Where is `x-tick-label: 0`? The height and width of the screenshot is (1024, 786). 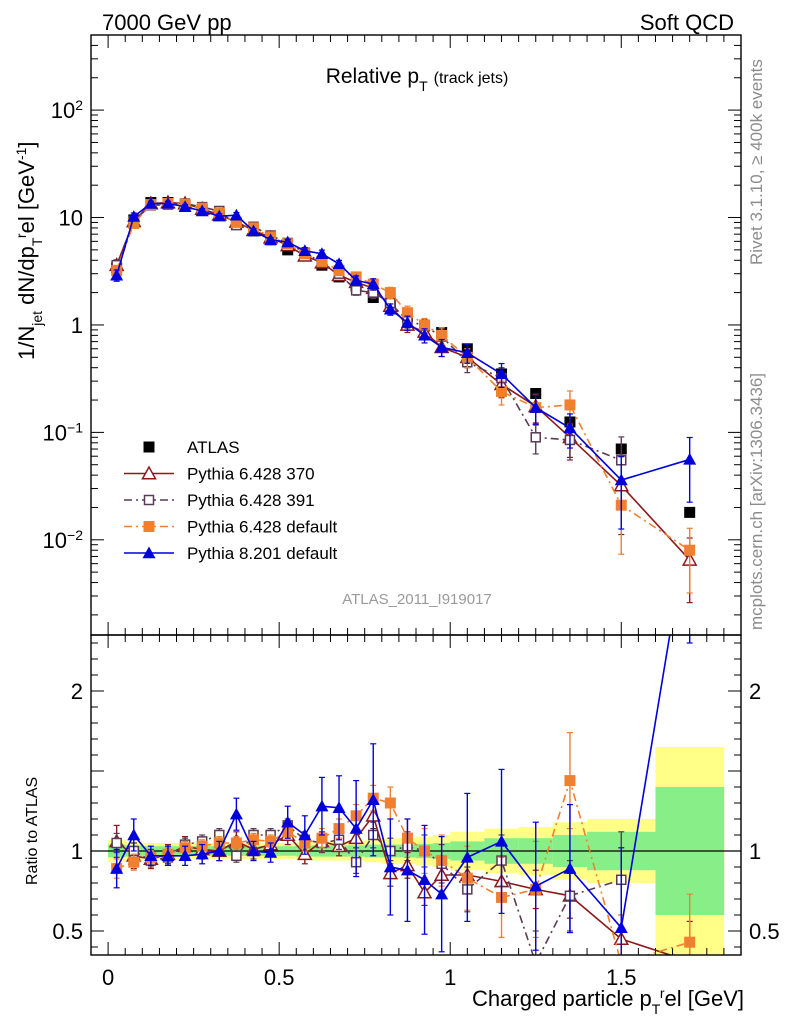
x-tick-label: 0 is located at coordinates (108, 977).